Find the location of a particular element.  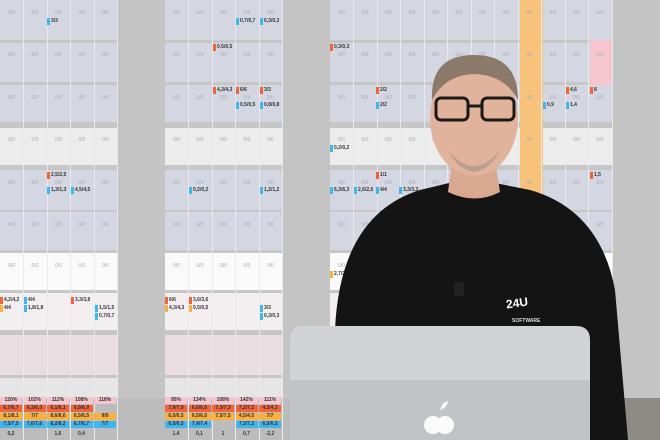

highlighted-column is located at coordinates (601, 62).